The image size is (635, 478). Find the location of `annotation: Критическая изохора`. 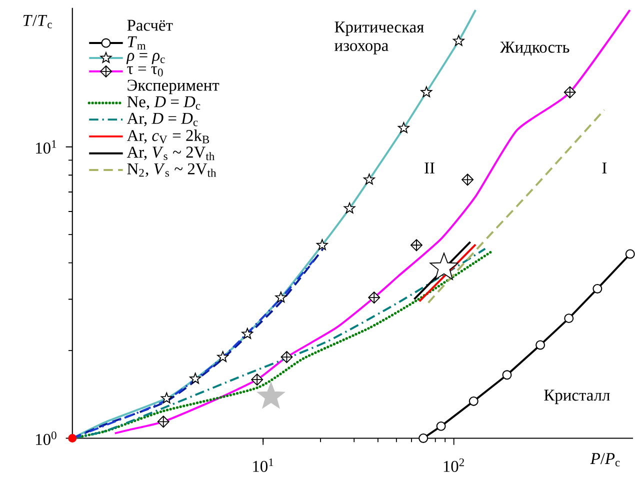

annotation: Критическая изохора is located at coordinates (379, 38).